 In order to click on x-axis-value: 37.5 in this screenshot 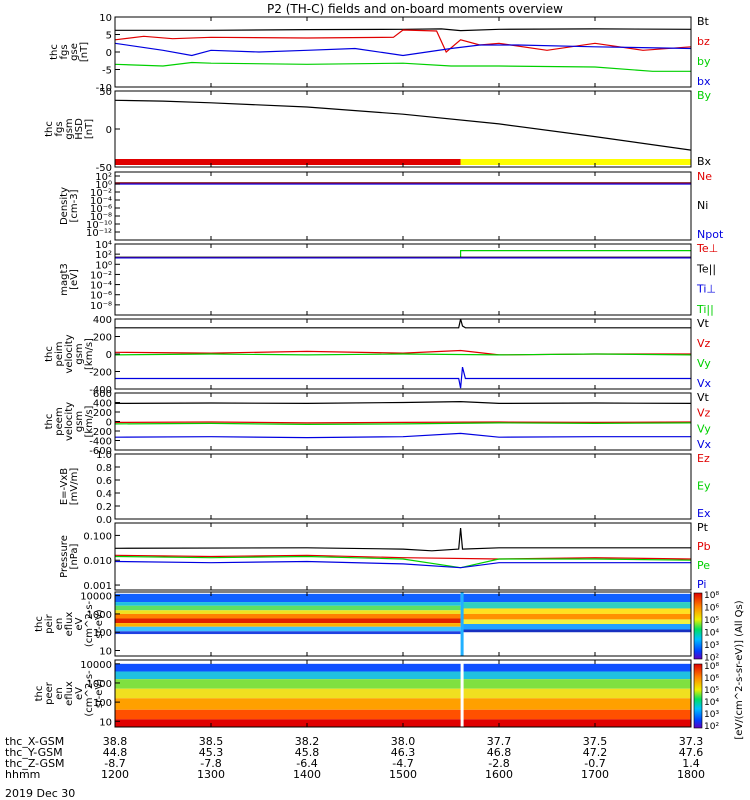, I will do `click(595, 741)`.